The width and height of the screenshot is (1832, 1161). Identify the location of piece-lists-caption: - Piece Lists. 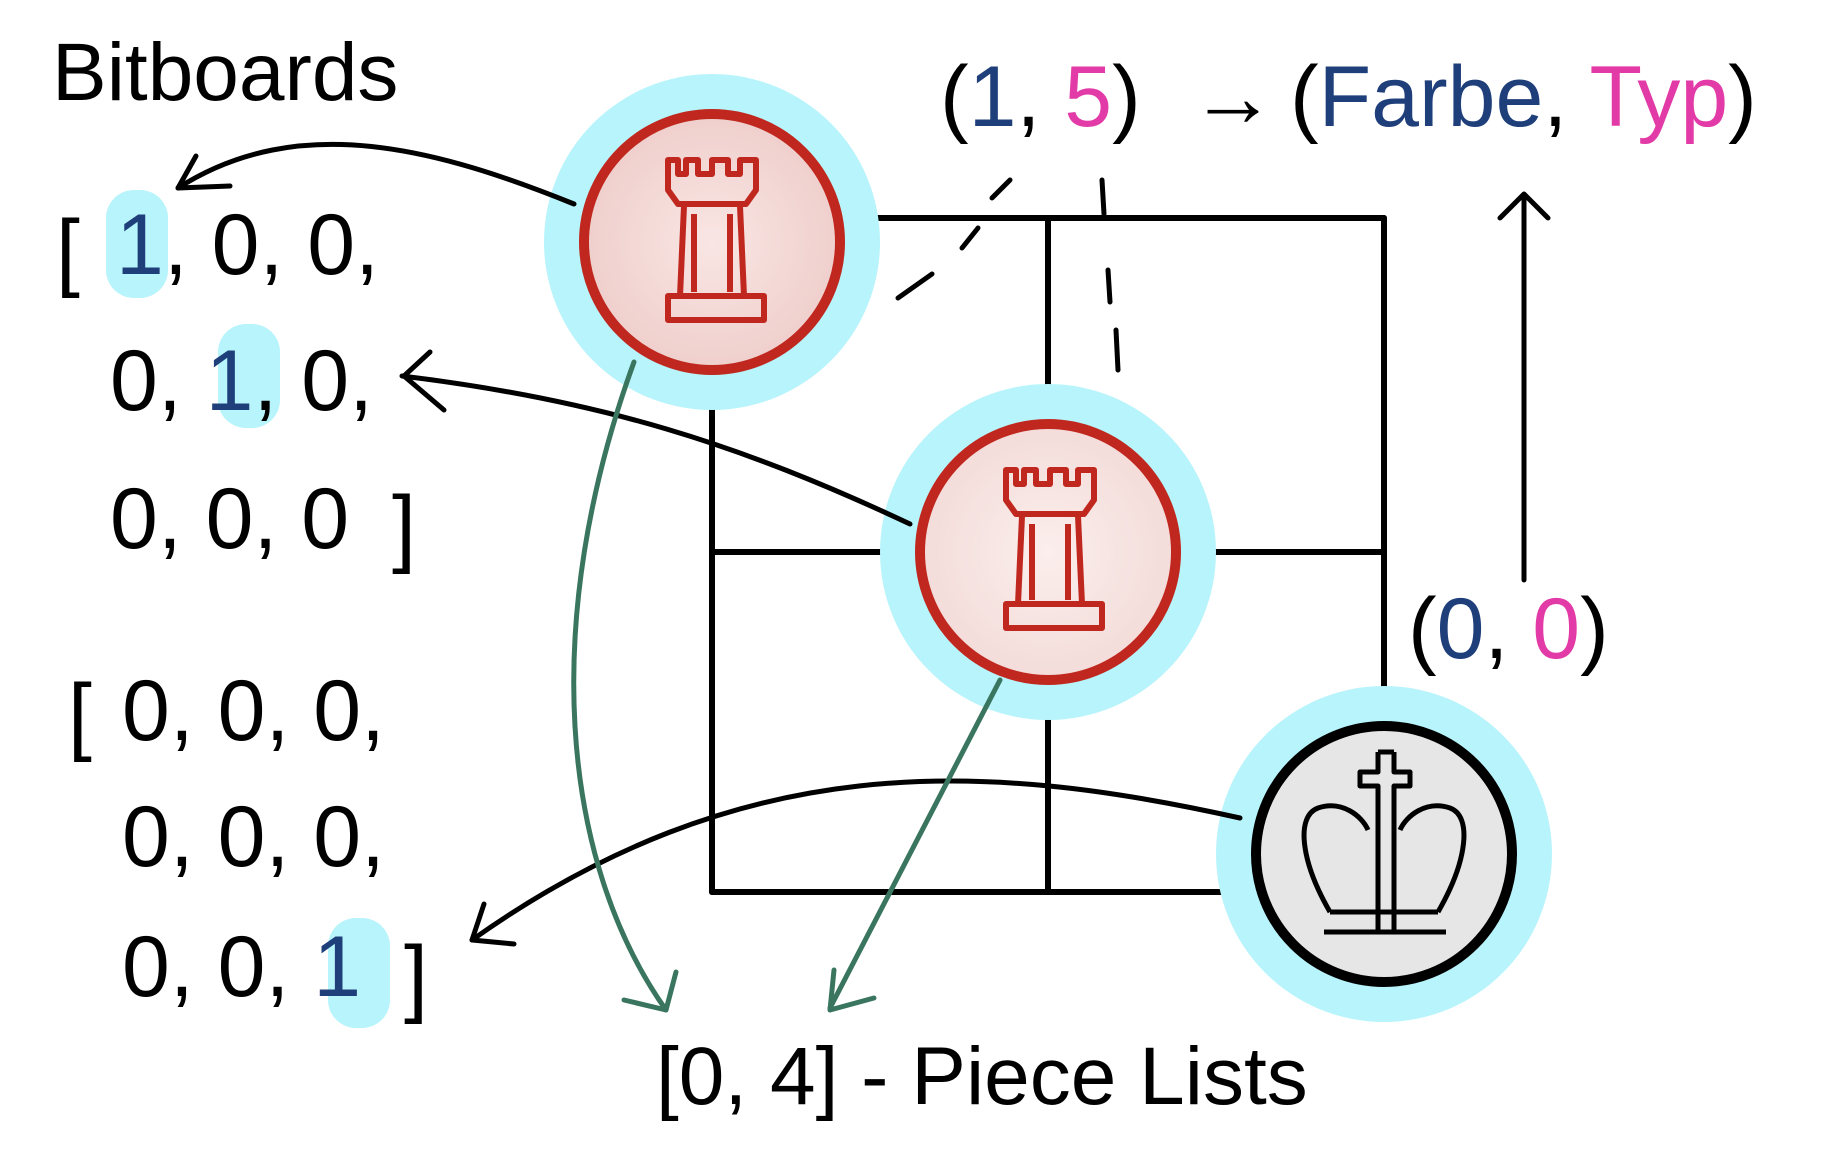
(1072, 1076).